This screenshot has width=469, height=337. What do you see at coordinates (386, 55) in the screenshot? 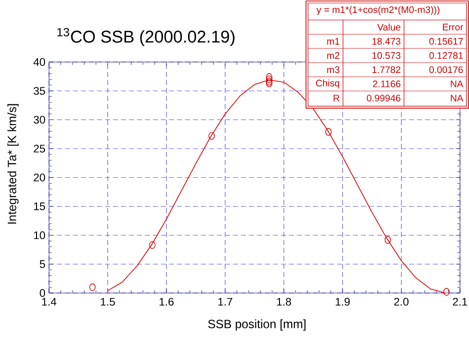
I see `text: 10.573` at bounding box center [386, 55].